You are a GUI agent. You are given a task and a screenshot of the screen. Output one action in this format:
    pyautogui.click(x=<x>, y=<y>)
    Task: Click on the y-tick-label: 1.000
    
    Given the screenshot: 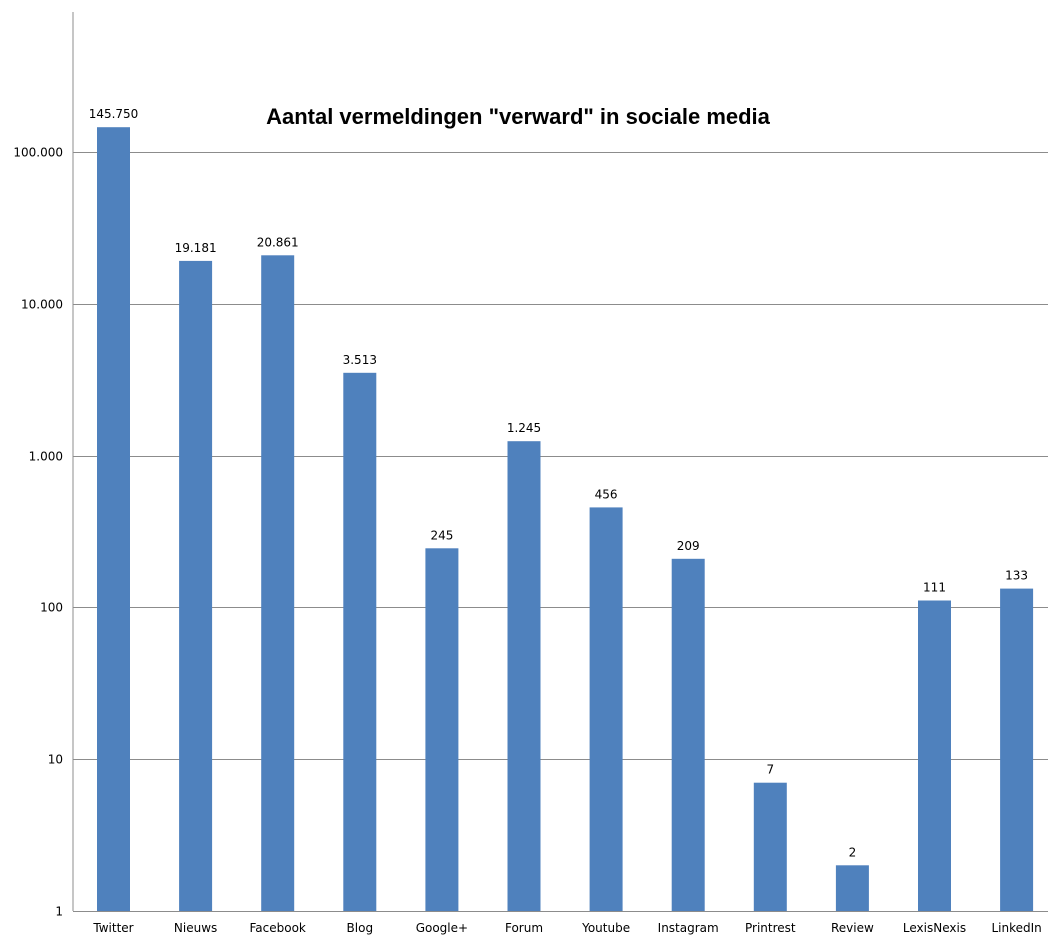 What is the action you would take?
    pyautogui.click(x=46, y=457)
    